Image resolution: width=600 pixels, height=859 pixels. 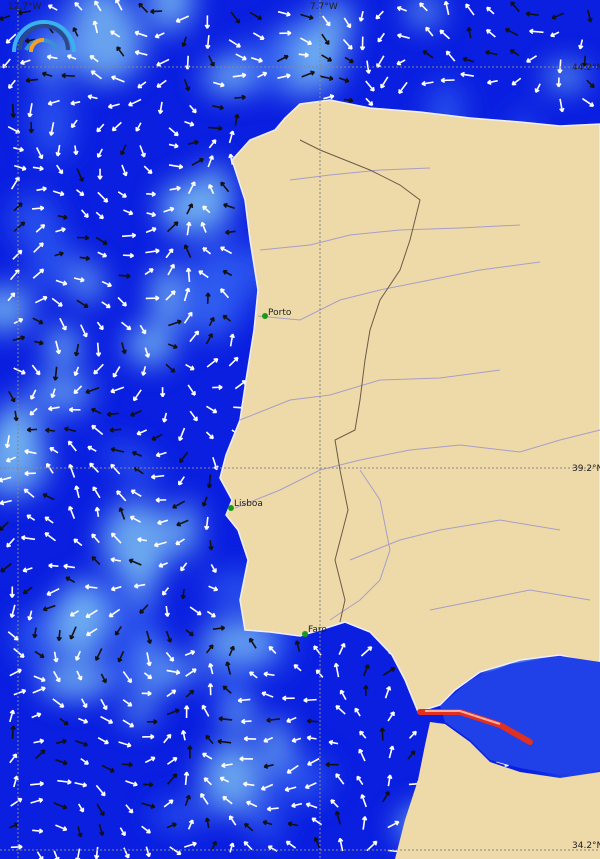 I want to click on country-border, so click(x=360, y=381).